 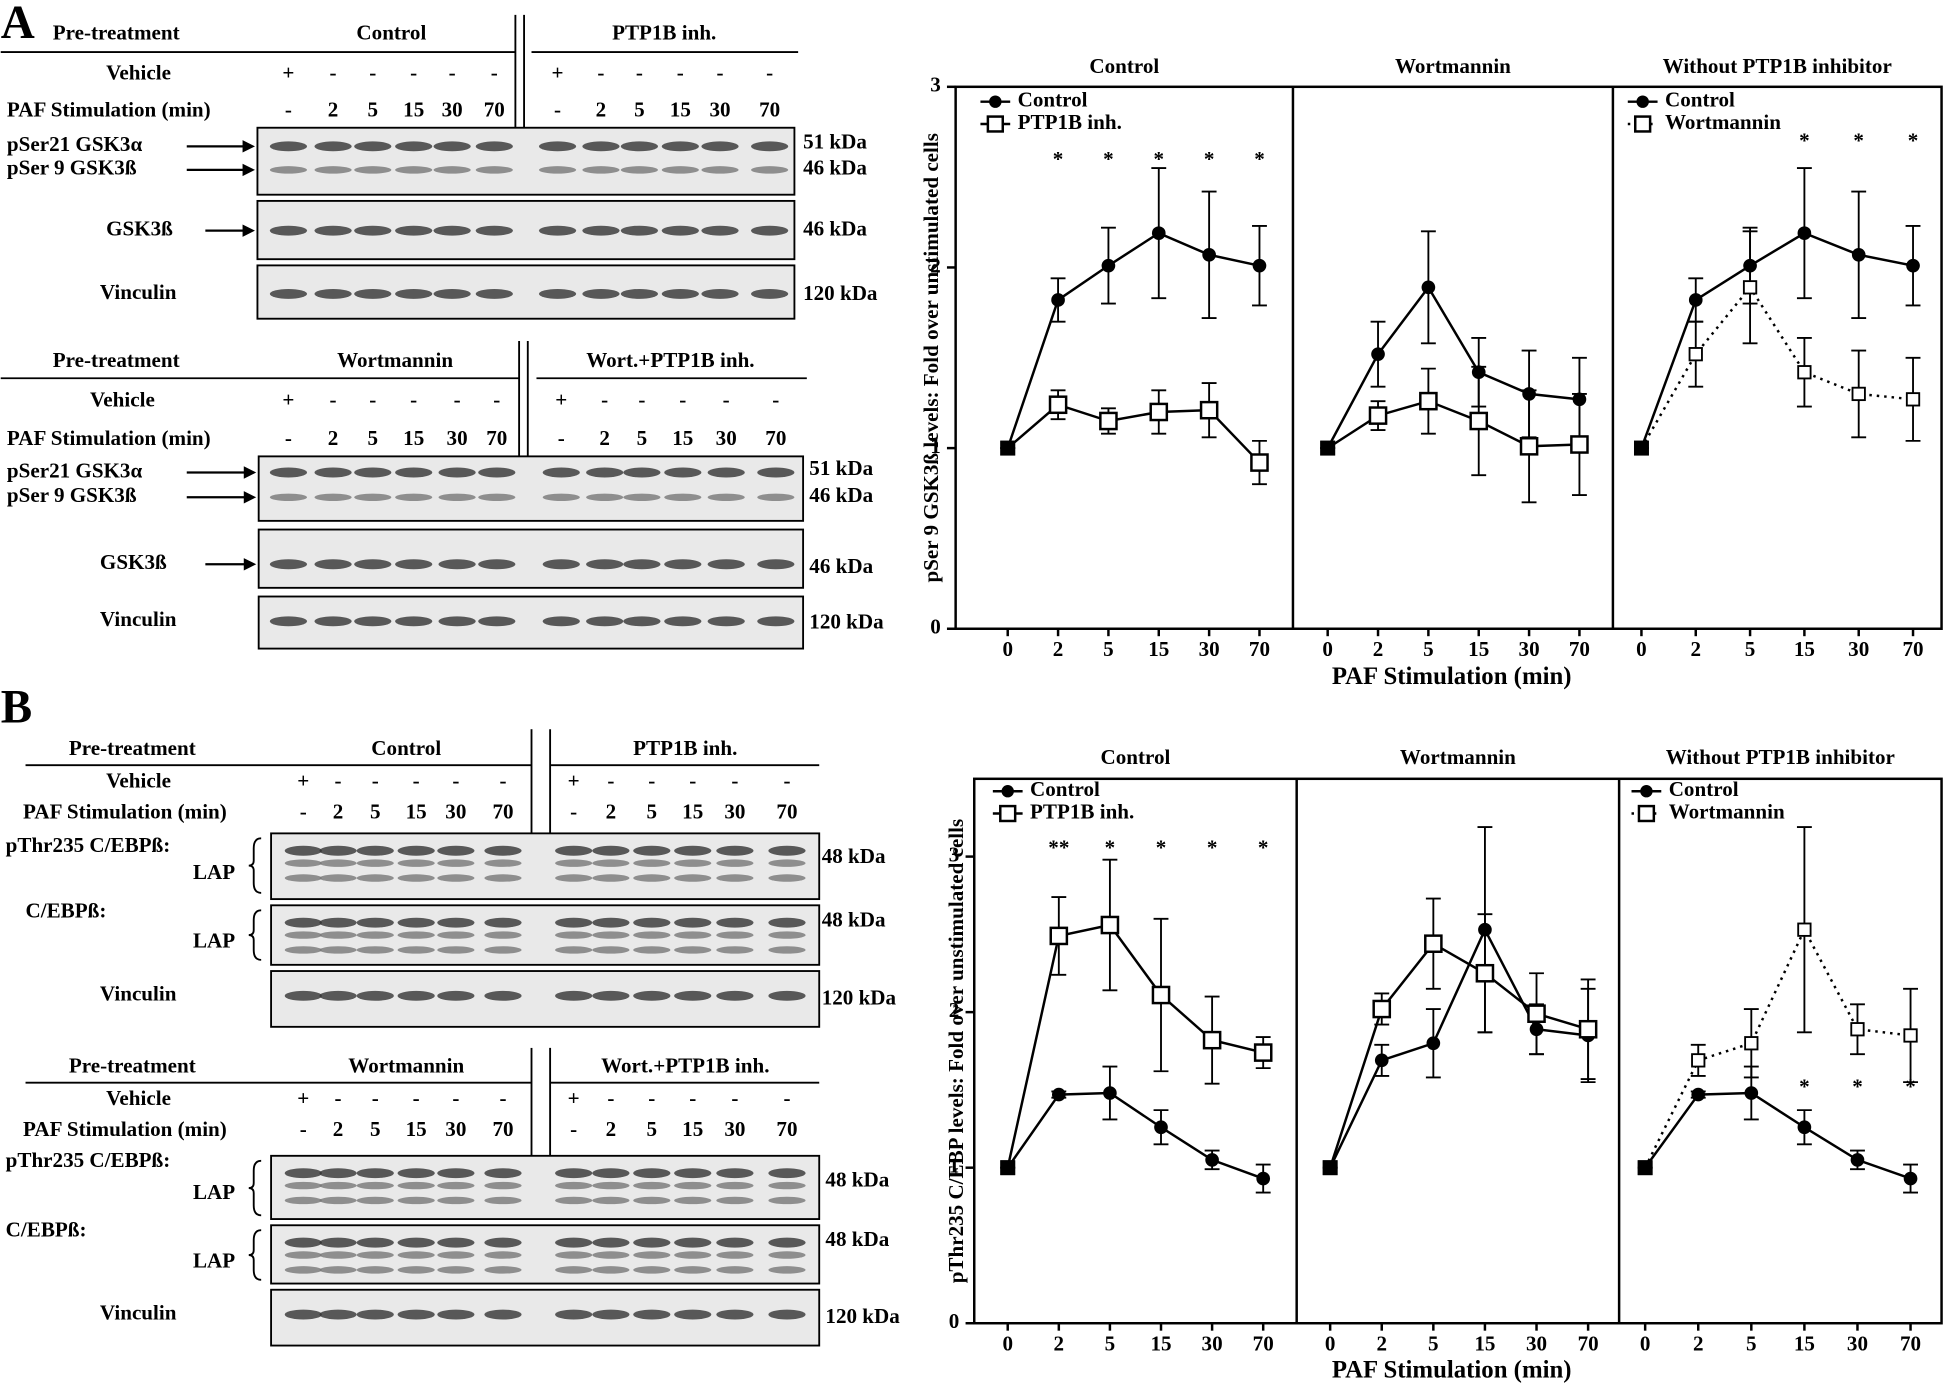 I want to click on header-label: Pre-treatment, so click(x=132, y=1066).